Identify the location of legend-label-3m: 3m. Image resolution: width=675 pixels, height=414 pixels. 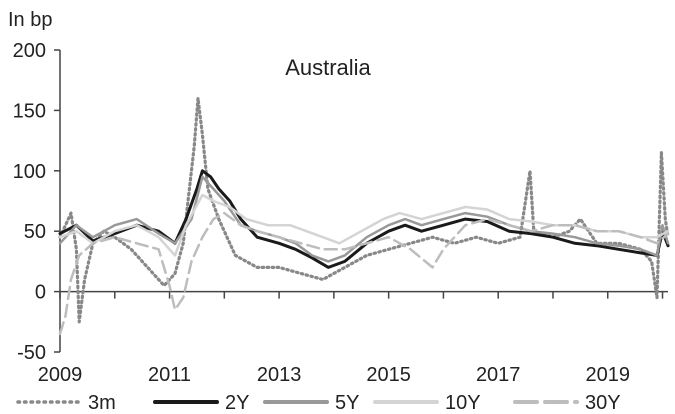
(102, 403).